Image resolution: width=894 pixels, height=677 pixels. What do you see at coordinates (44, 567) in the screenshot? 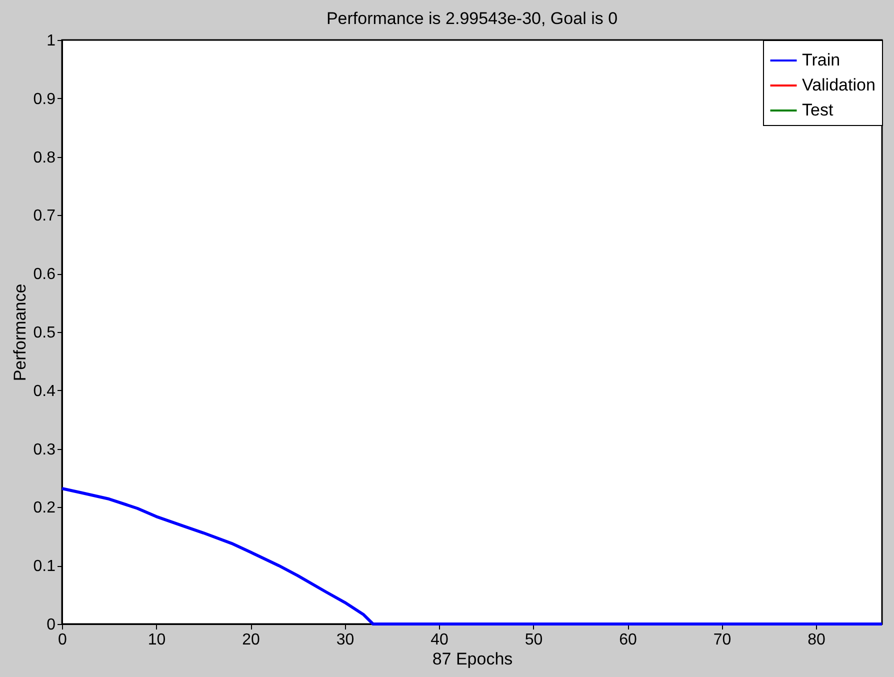
I see `y-tick-label: 0.1` at bounding box center [44, 567].